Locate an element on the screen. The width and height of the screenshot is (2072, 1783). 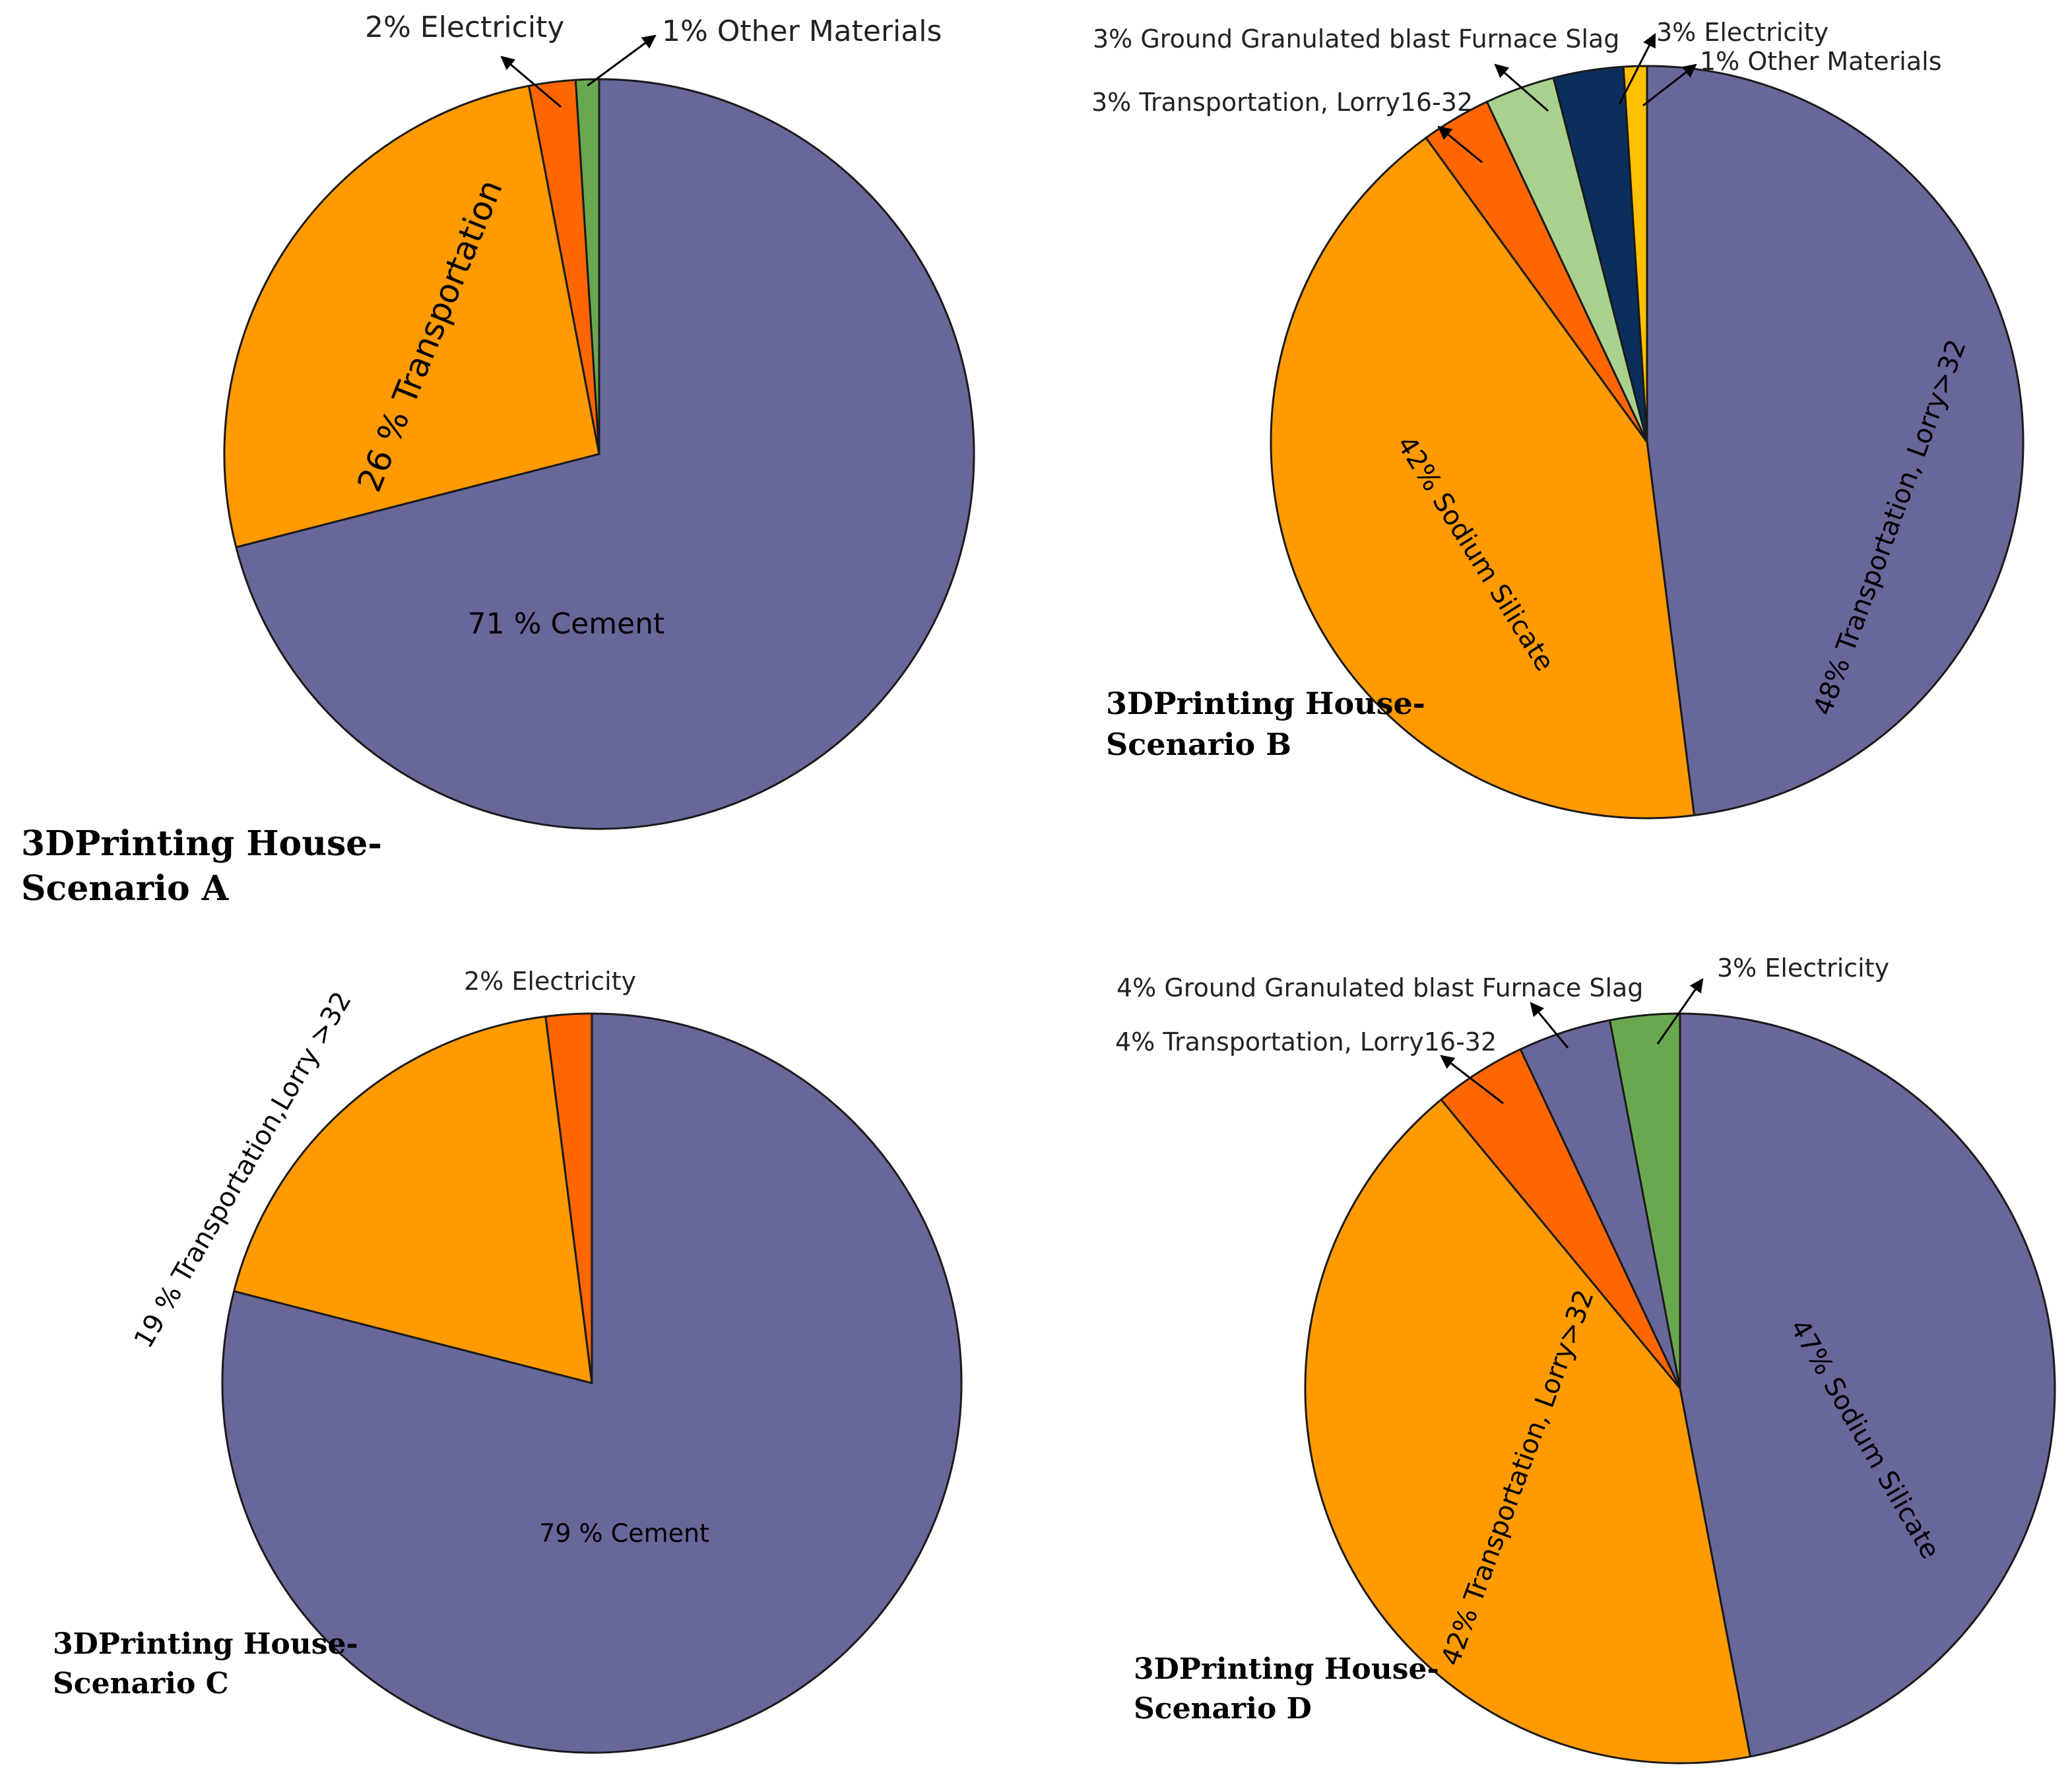
chart-title-scenario-c-line1: 3DPrinting House- is located at coordinates (205, 1644).